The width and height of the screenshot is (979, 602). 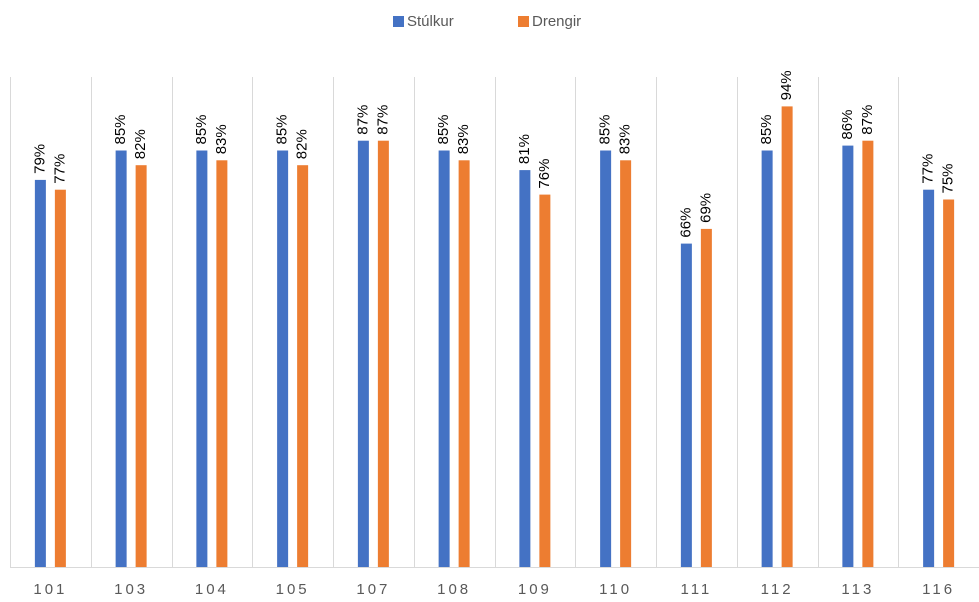 I want to click on data-label: 66%, so click(x=685, y=223).